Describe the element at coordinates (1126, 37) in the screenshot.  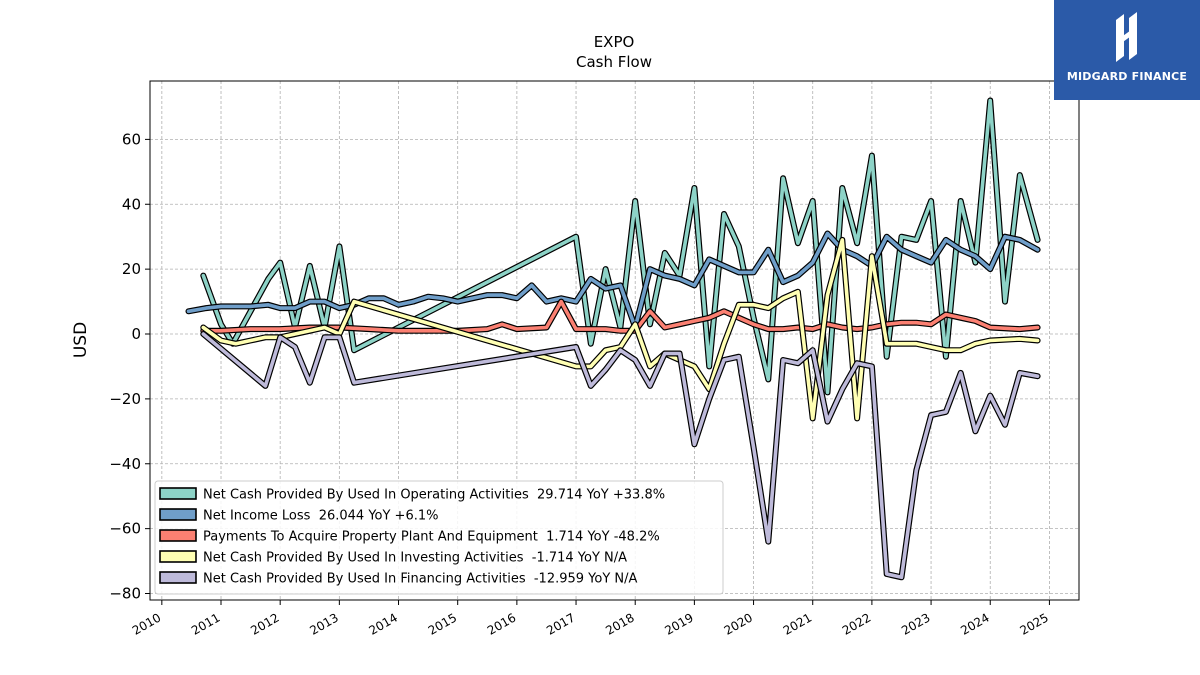
I see `logo-mark-icon` at that location.